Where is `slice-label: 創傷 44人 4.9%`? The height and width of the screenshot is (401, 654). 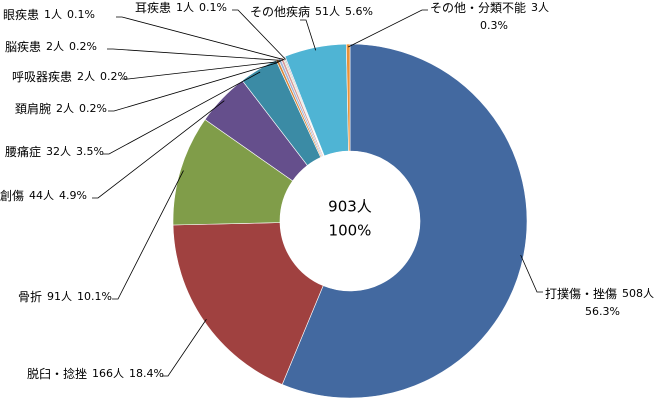 slice-label: 創傷 44人 4.9% is located at coordinates (43, 195).